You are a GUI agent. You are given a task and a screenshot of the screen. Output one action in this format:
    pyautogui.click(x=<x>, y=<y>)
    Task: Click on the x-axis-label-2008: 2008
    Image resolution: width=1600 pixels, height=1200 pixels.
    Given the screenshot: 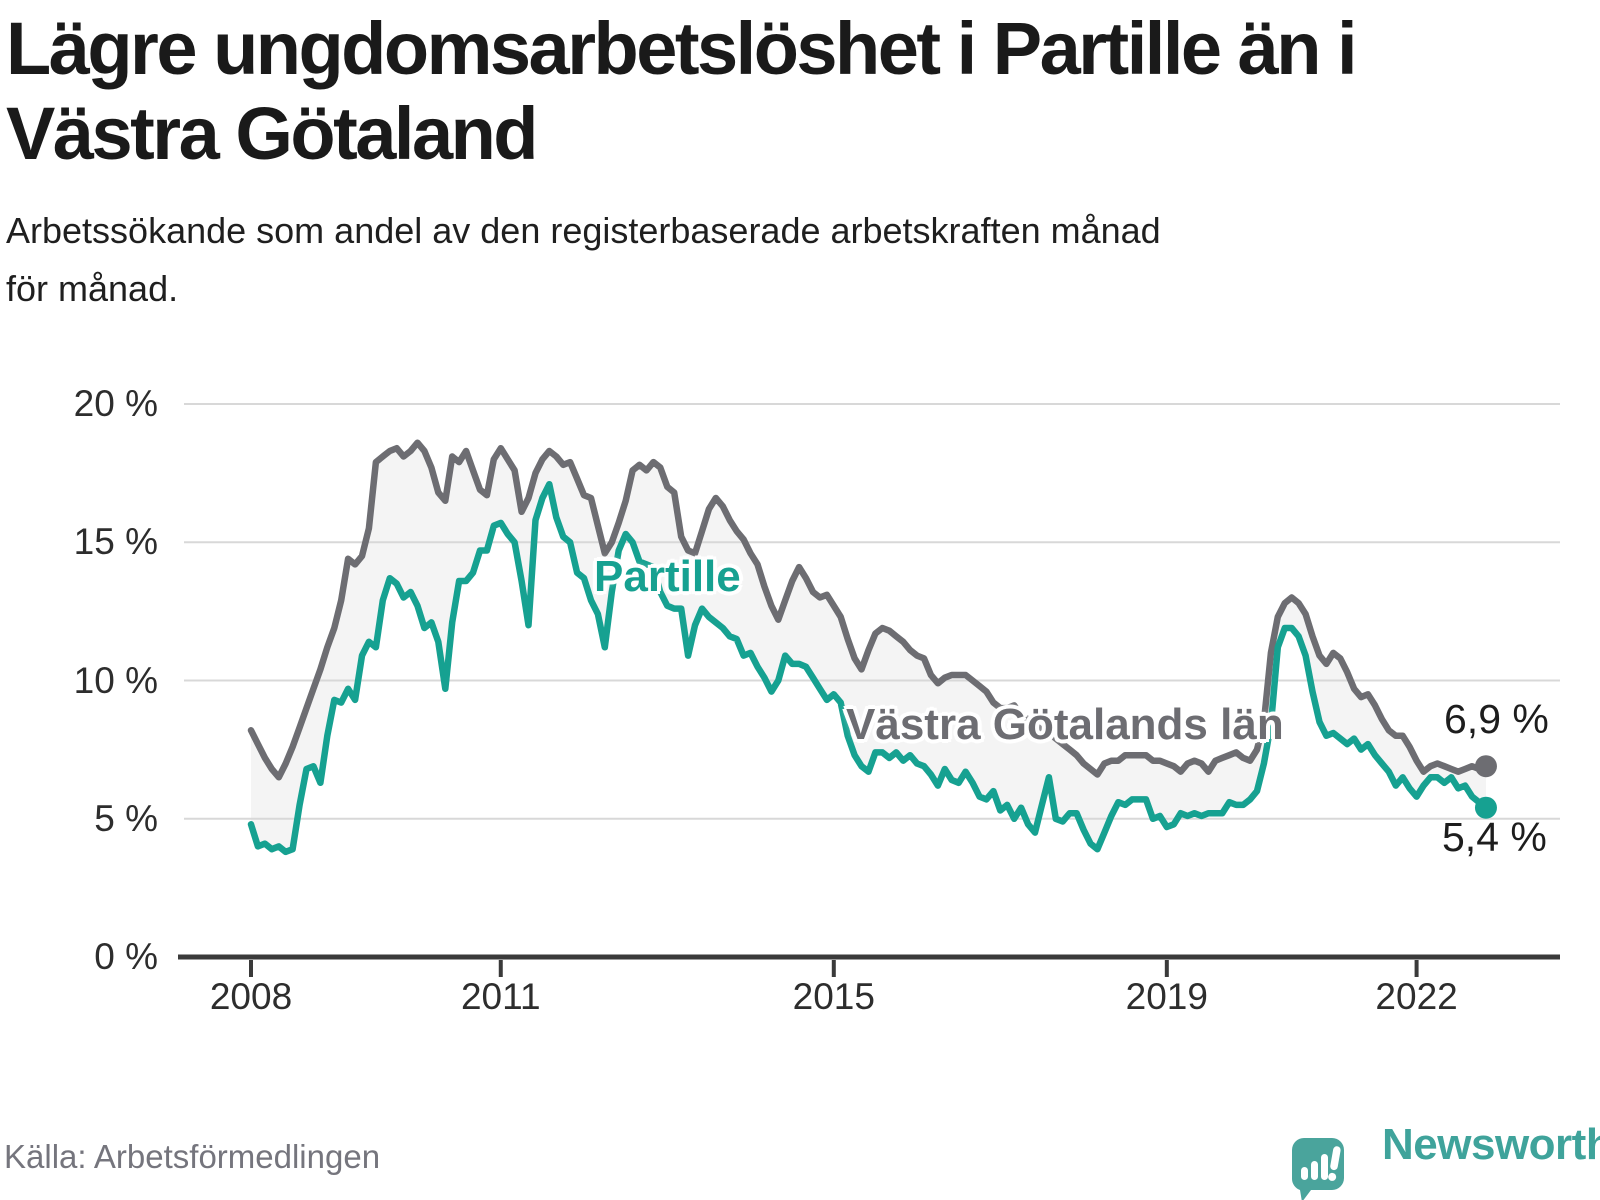 What is the action you would take?
    pyautogui.click(x=251, y=996)
    